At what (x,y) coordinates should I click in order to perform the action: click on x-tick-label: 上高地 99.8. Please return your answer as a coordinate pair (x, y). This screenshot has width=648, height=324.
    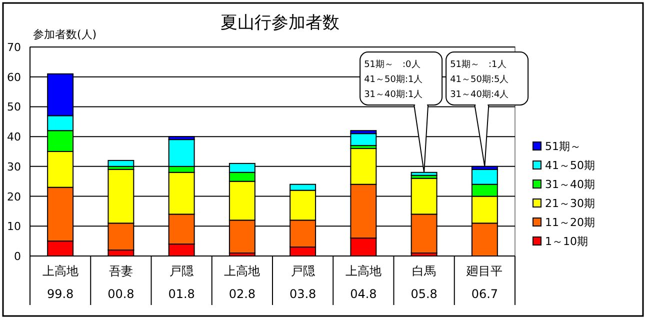
    Looking at the image, I should click on (60, 282).